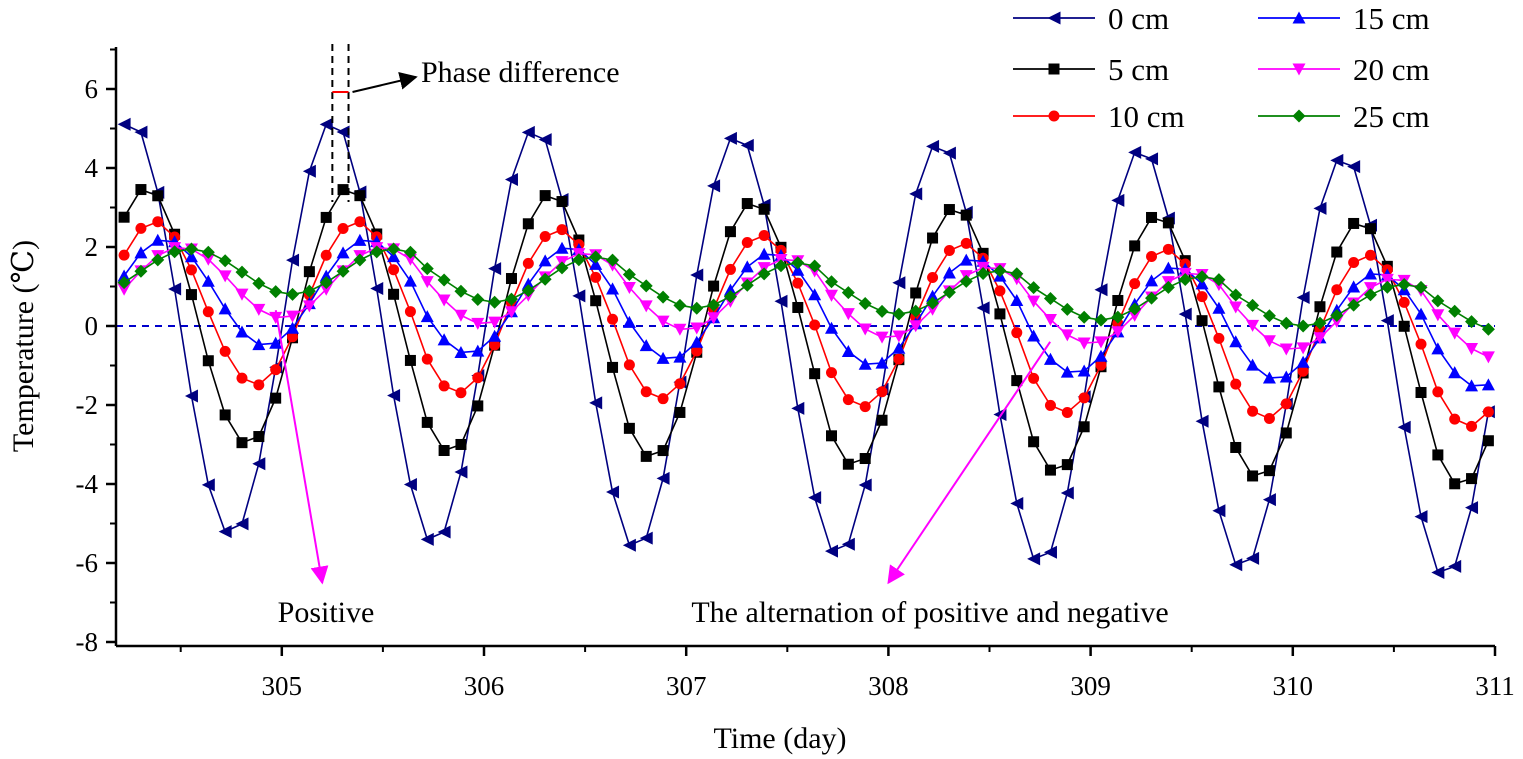  I want to click on legend-item: 15 cm, so click(1344, 18).